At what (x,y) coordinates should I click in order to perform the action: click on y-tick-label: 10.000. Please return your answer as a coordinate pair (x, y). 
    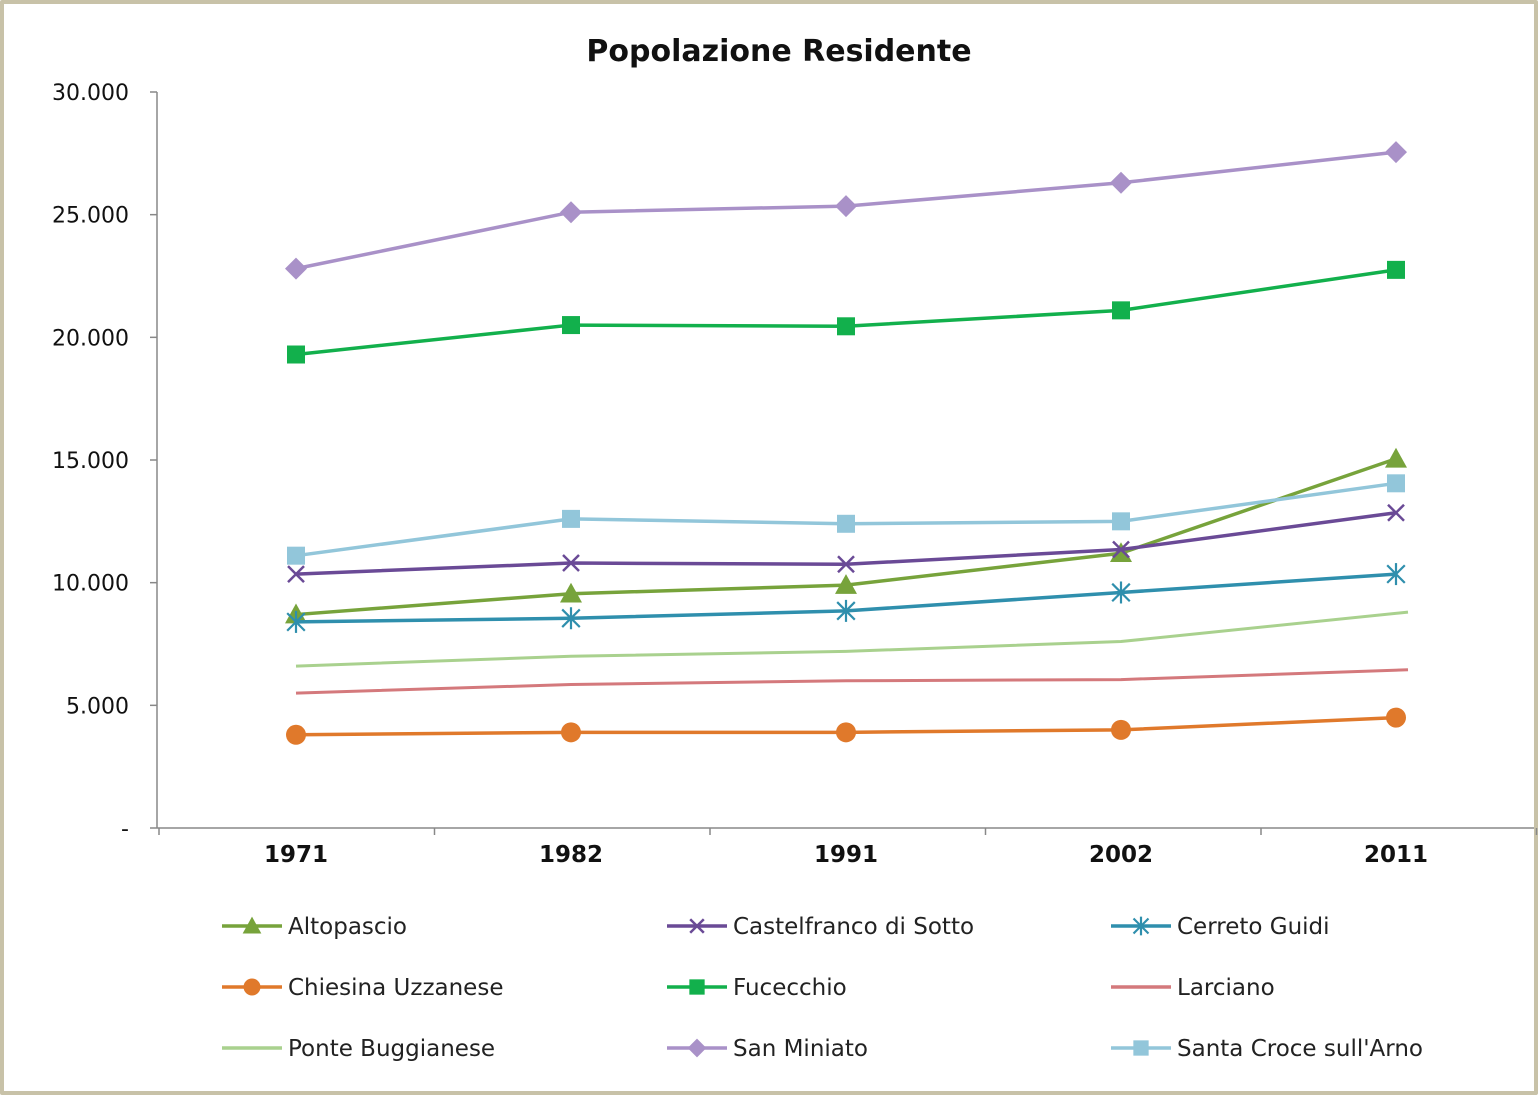
    Looking at the image, I should click on (90, 584).